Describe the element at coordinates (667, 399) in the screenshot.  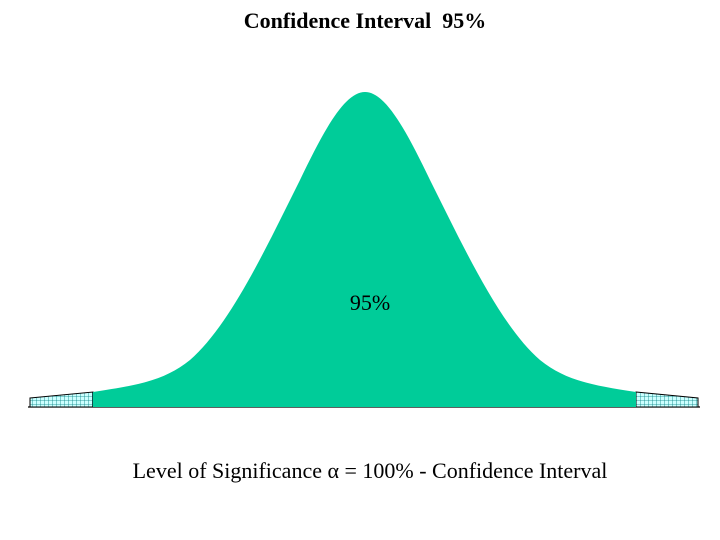
I see `right-tail-region` at that location.